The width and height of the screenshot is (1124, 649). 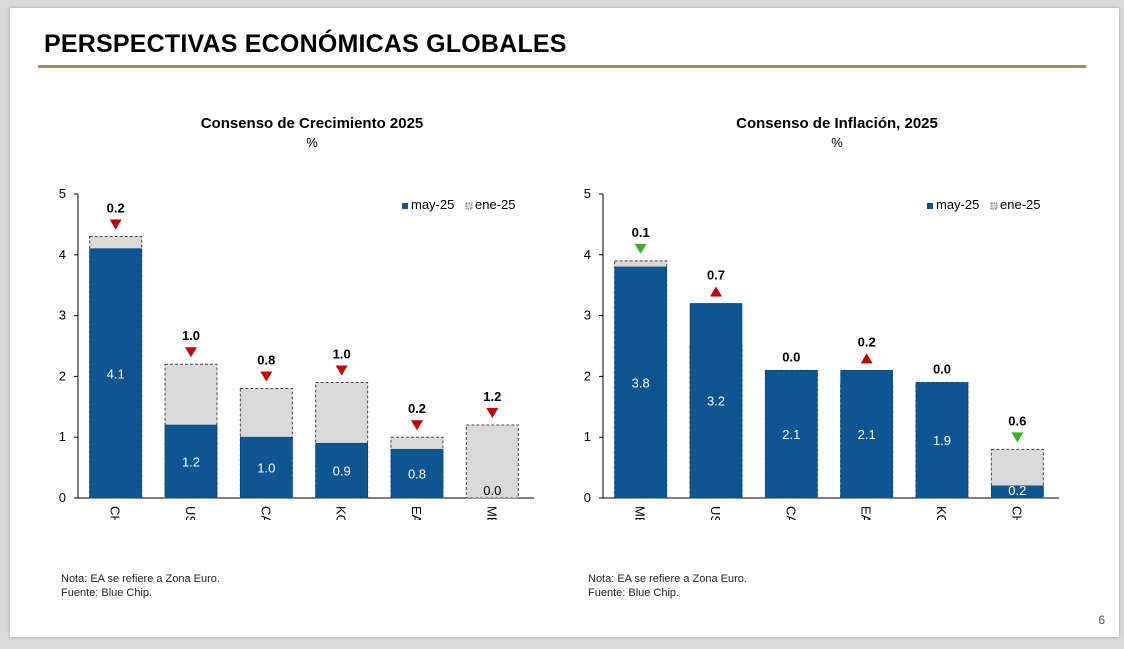 I want to click on bar-value-label: 1.0, so click(x=266, y=468).